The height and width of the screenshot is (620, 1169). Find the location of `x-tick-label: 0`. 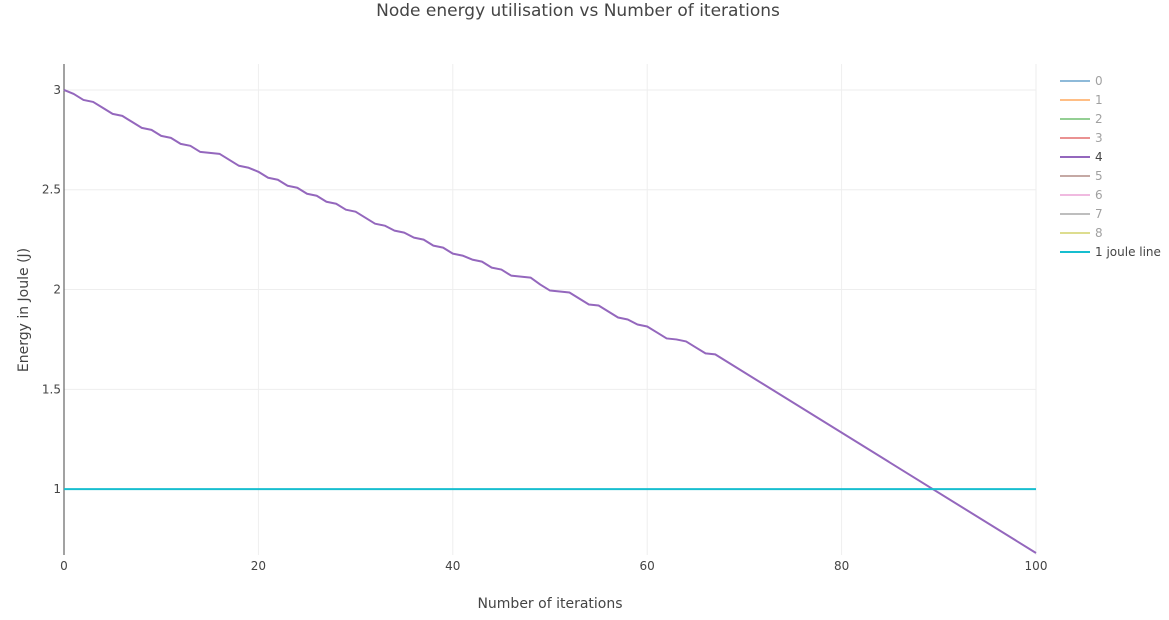

x-tick-label: 0 is located at coordinates (64, 566).